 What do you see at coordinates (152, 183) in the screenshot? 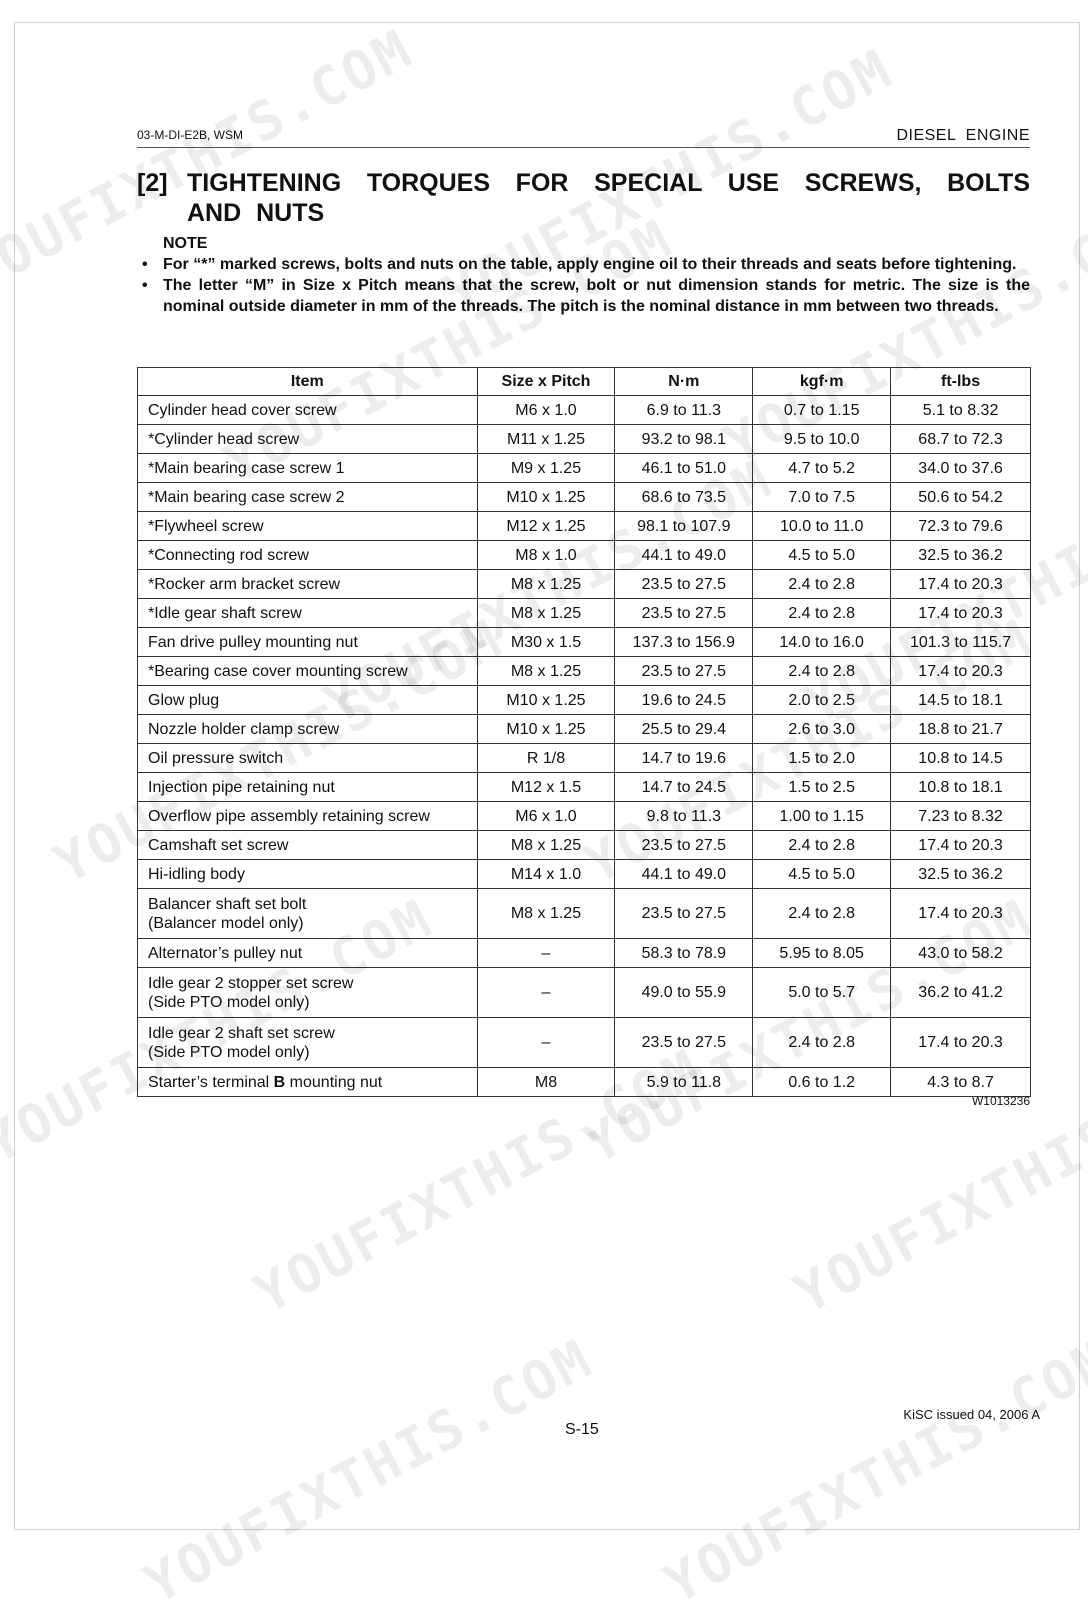
I see `section-number: [2]` at bounding box center [152, 183].